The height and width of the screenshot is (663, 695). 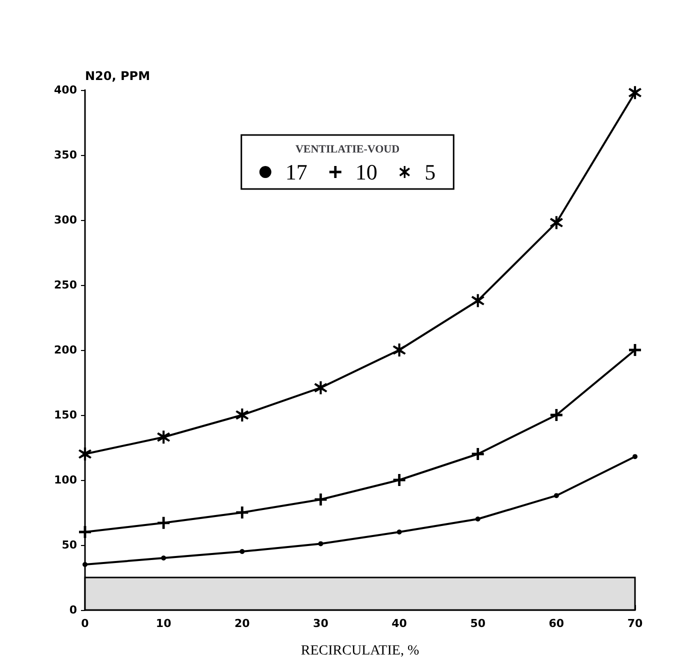 What do you see at coordinates (117, 76) in the screenshot?
I see `y-axis-title: N20, PPM` at bounding box center [117, 76].